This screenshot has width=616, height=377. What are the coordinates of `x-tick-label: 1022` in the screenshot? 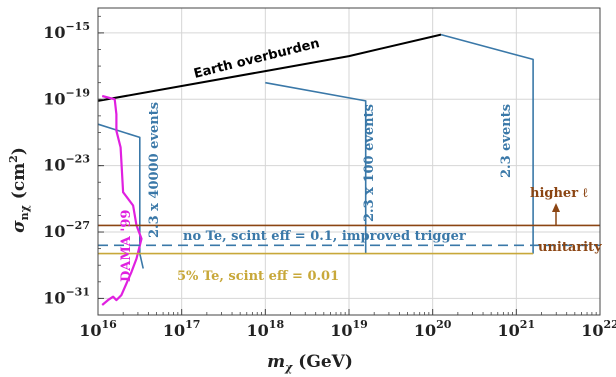 It's located at (598, 329).